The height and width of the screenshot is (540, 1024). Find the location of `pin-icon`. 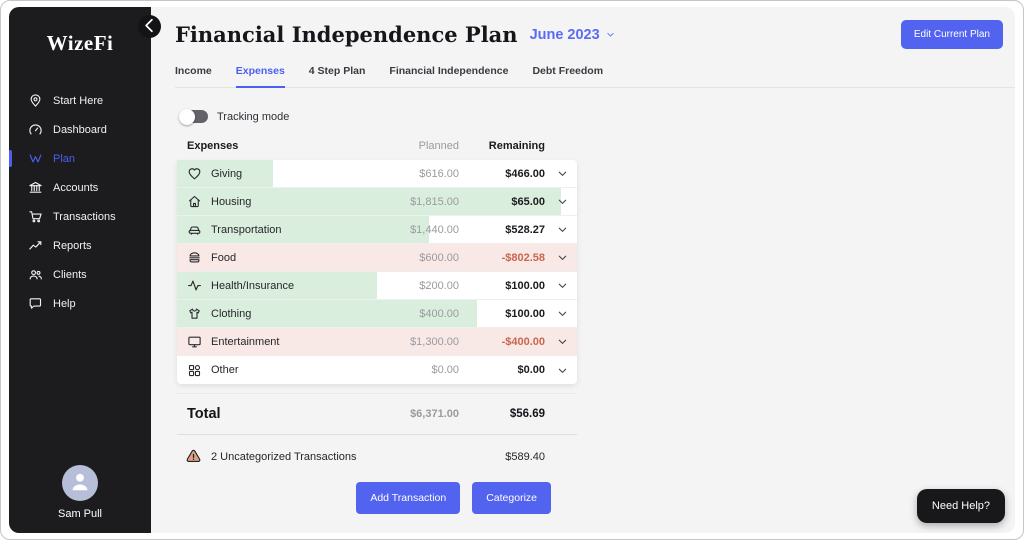

pin-icon is located at coordinates (35, 100).